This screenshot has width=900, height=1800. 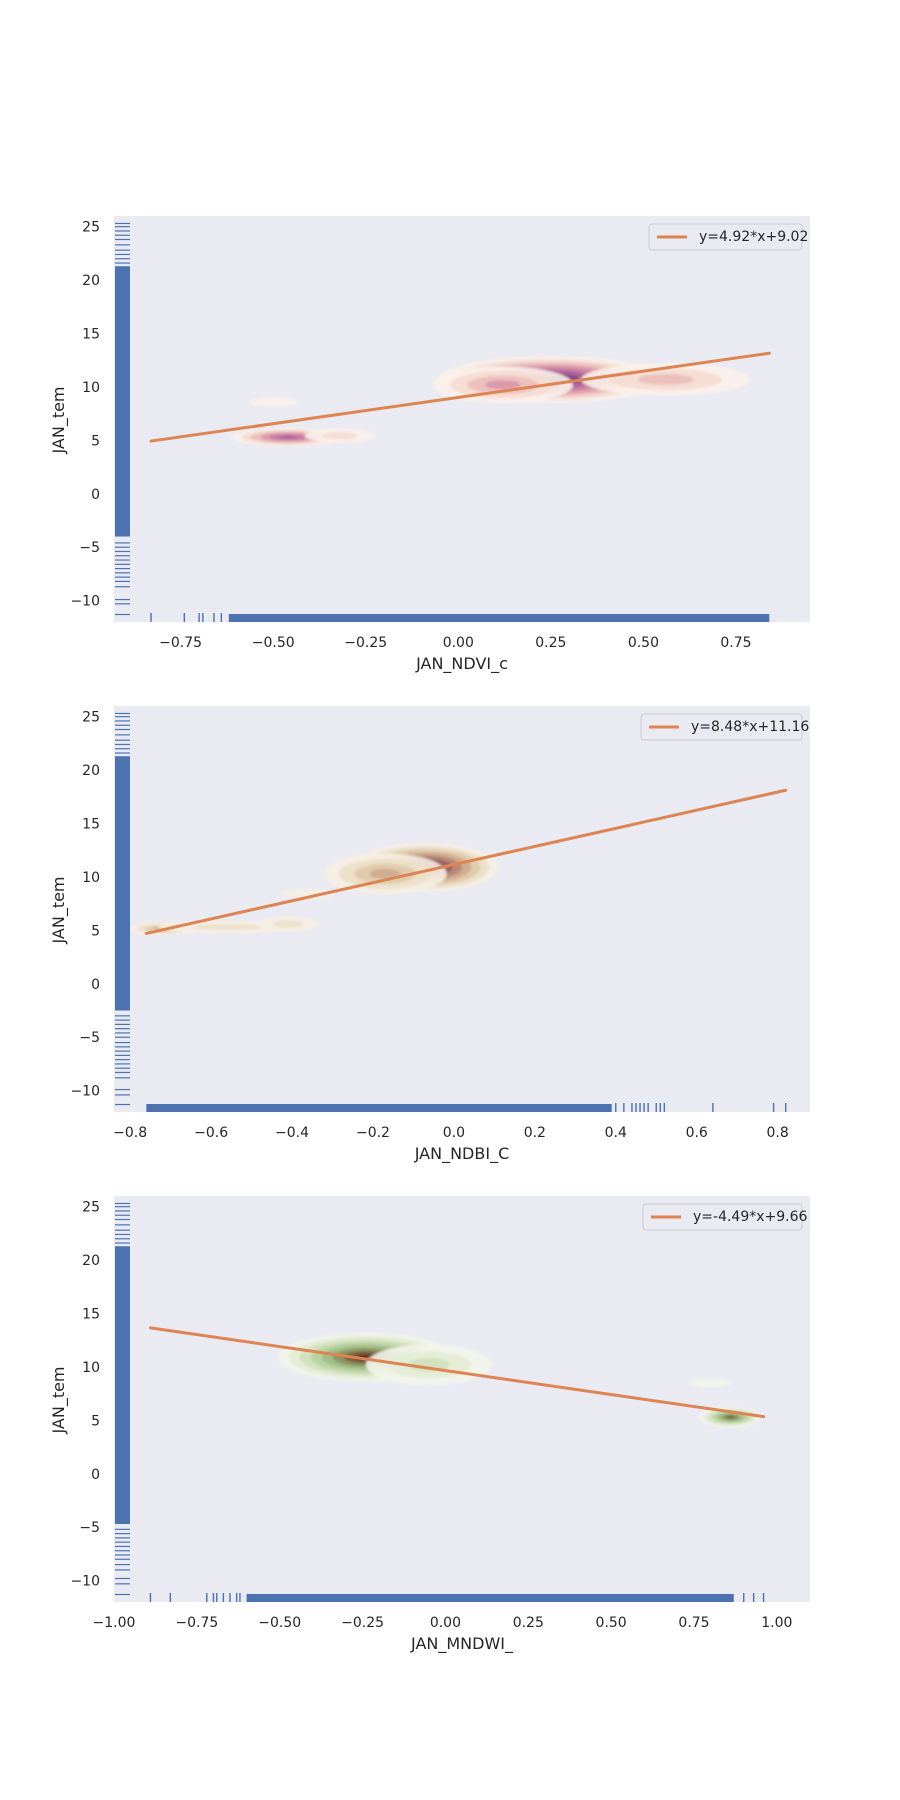 What do you see at coordinates (211, 1133) in the screenshot?
I see `x-tick-label: −0.6` at bounding box center [211, 1133].